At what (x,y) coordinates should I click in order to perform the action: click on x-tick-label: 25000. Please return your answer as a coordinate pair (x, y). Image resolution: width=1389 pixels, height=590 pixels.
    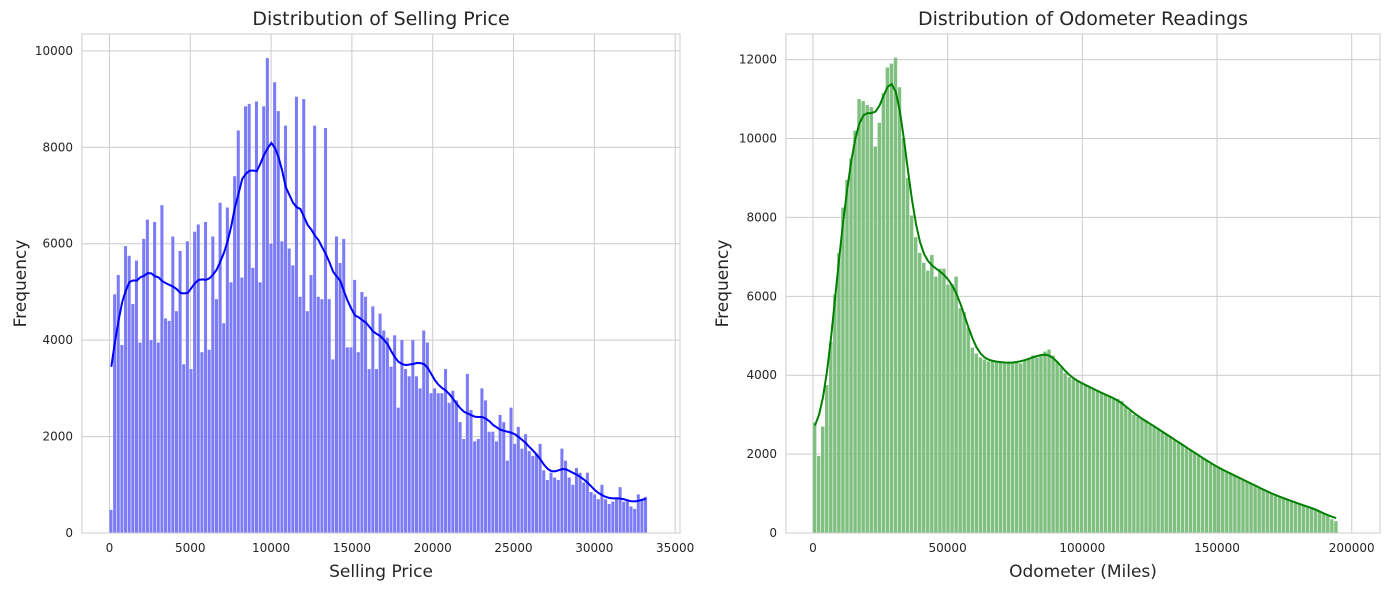
    Looking at the image, I should click on (513, 548).